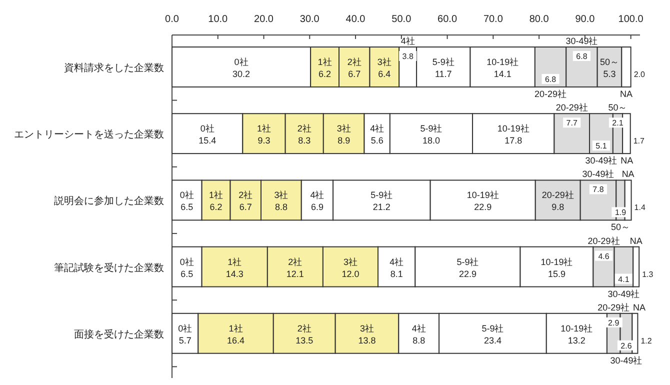  I want to click on data-label: 1.4, so click(640, 207).